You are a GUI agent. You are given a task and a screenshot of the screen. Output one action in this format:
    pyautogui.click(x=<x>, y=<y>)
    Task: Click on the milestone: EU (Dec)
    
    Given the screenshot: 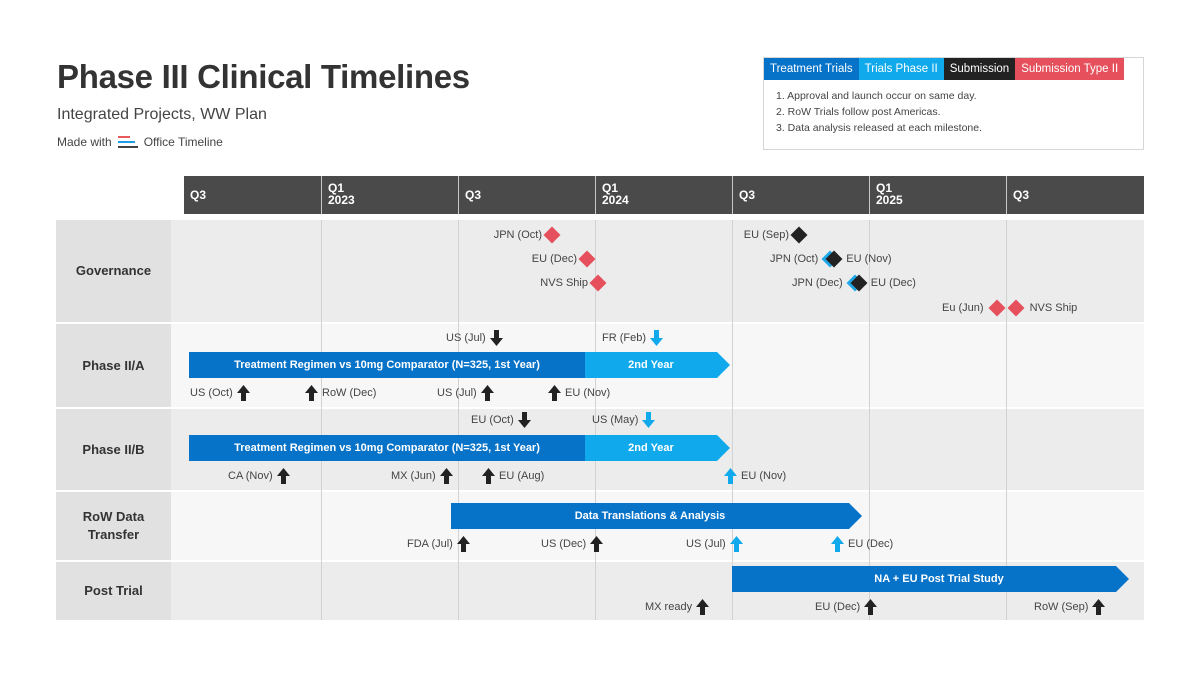 What is the action you would take?
    pyautogui.click(x=562, y=259)
    